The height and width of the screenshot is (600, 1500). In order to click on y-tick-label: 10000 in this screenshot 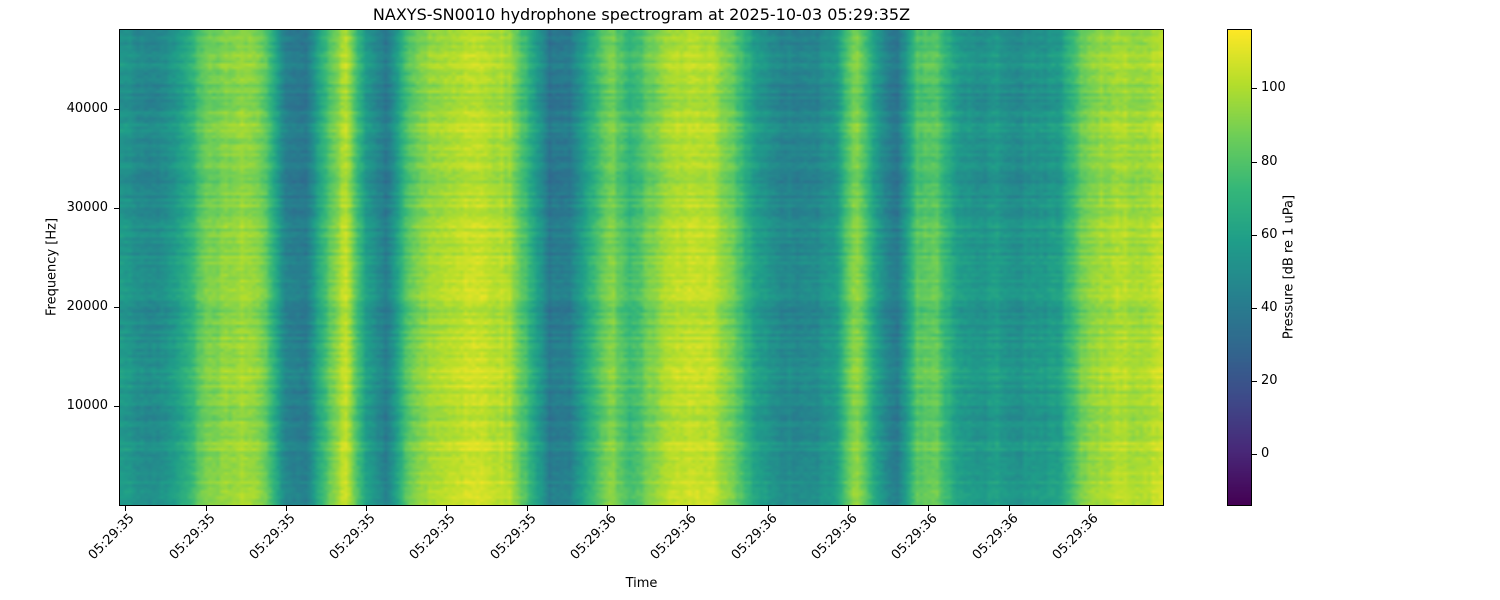, I will do `click(87, 405)`.